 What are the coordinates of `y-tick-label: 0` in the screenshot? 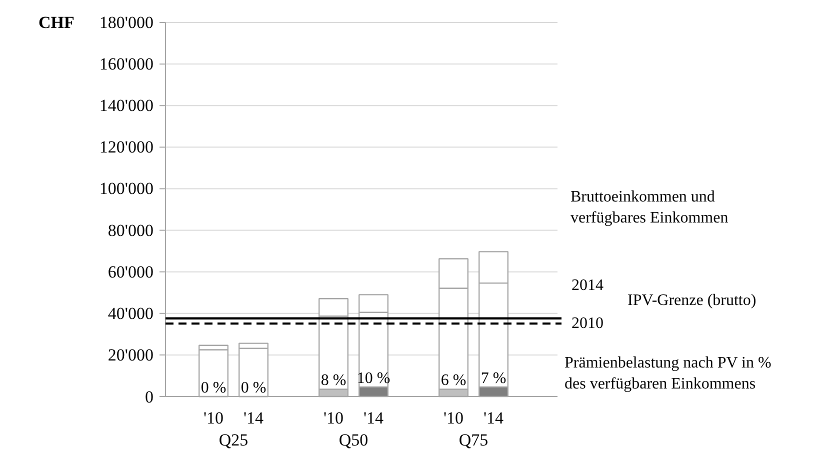 It's located at (149, 397).